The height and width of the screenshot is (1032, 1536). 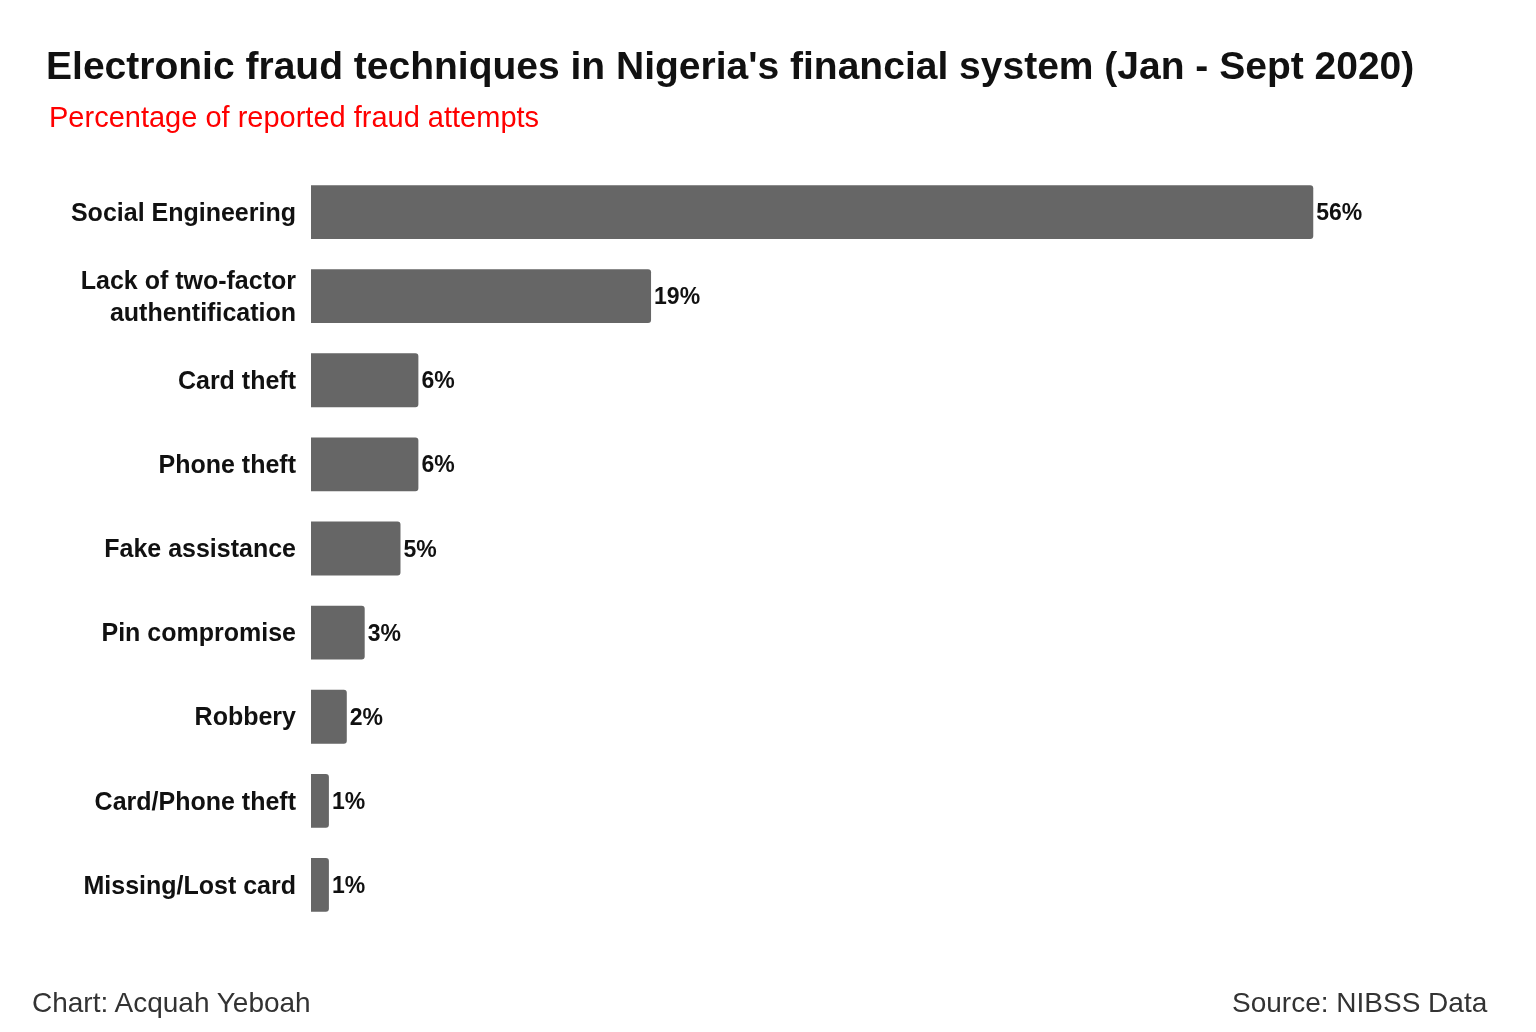 I want to click on data-label: 56%, so click(x=1339, y=212).